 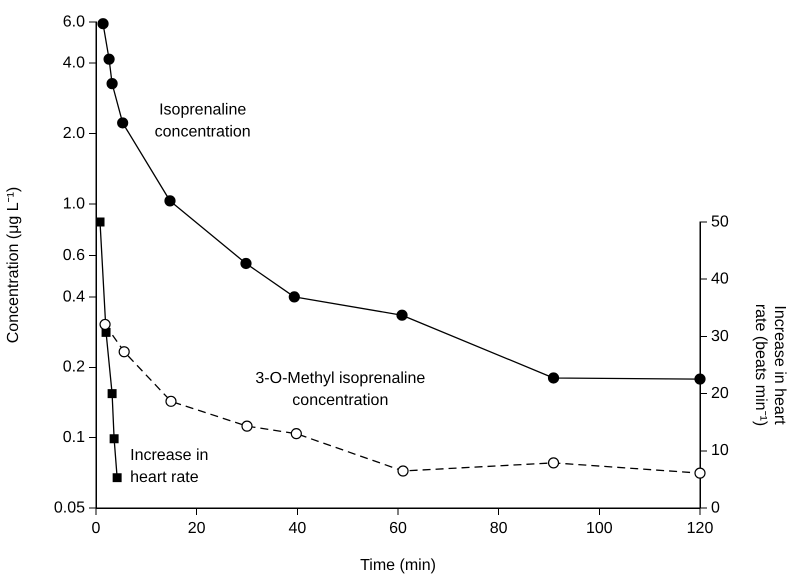 What do you see at coordinates (74, 297) in the screenshot?
I see `y-tick-label: 0.4` at bounding box center [74, 297].